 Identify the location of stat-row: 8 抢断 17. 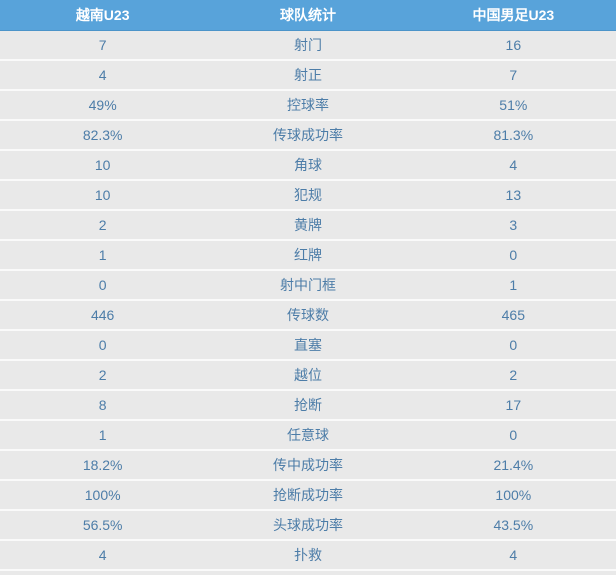
(308, 406).